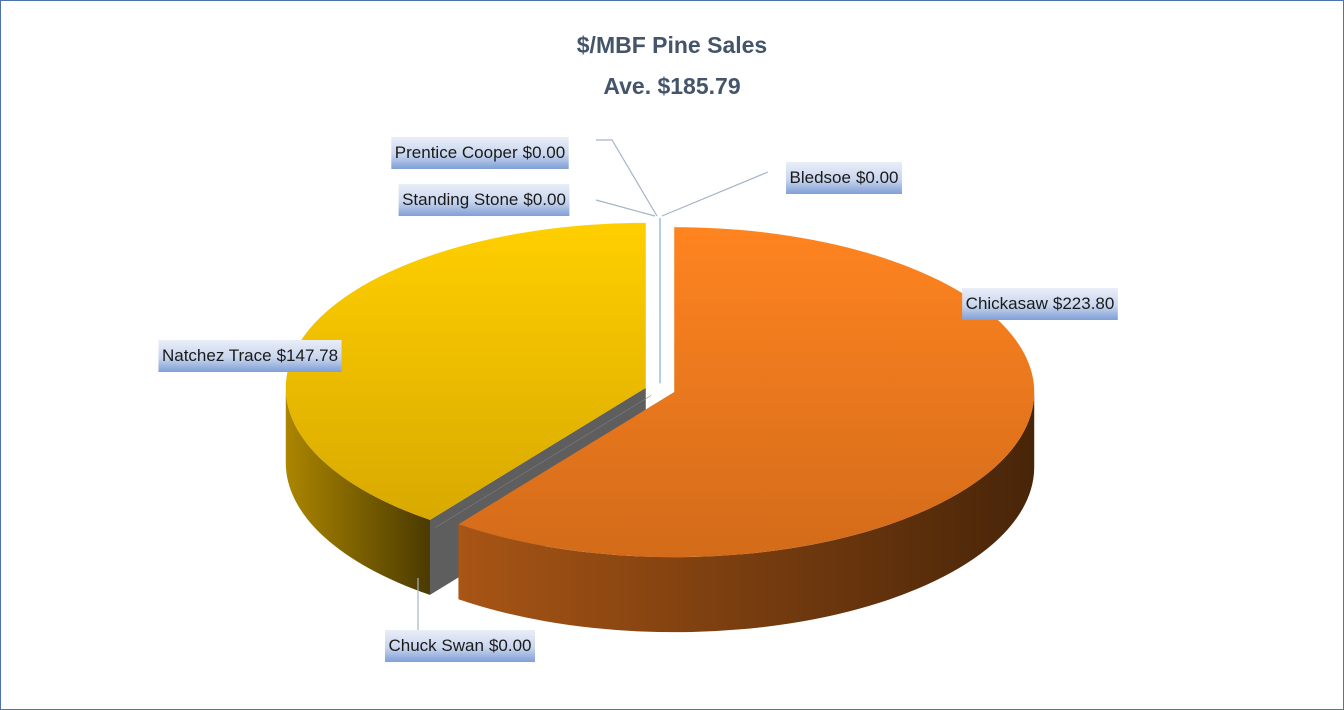  I want to click on chart-subtitle: Ave. $185.79, so click(671, 86).